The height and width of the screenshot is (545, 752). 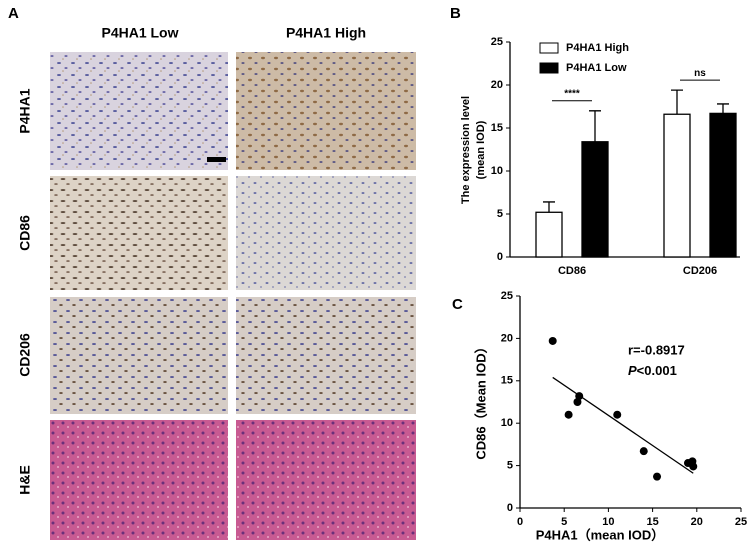 What do you see at coordinates (455, 13) in the screenshot?
I see `panel-label: B` at bounding box center [455, 13].